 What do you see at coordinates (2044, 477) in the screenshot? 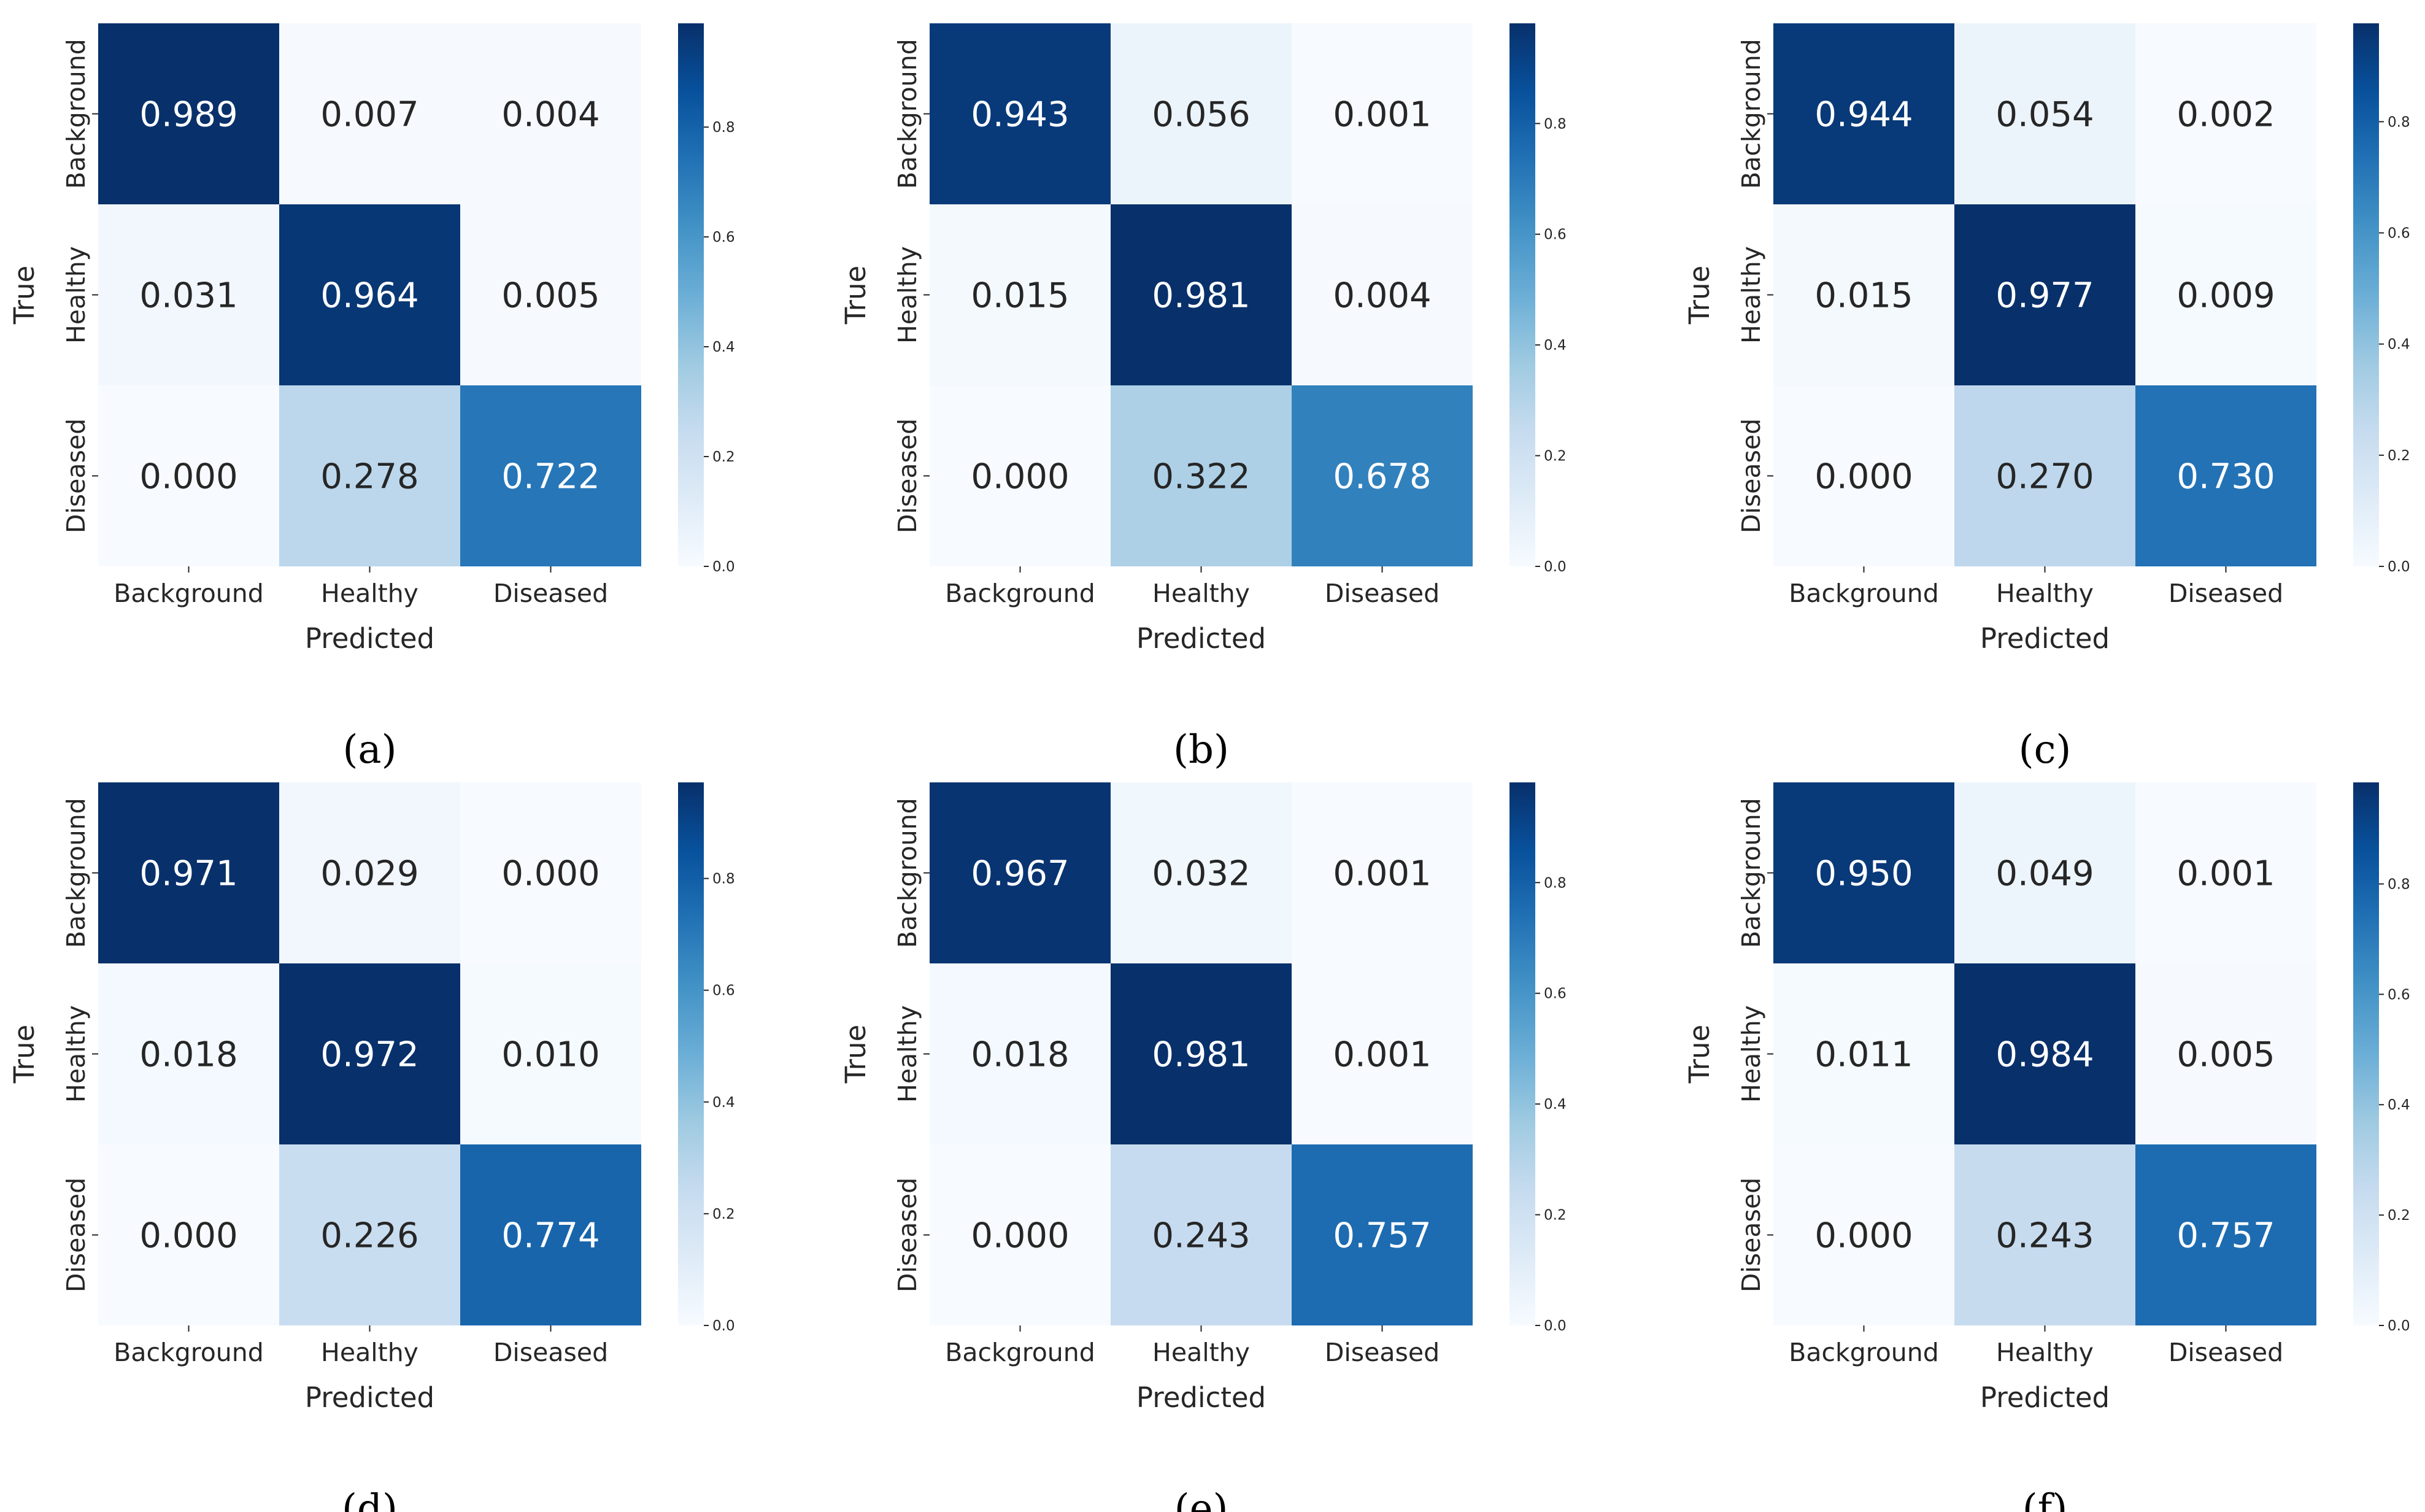
I see `cell-value-label: 0.270` at bounding box center [2044, 477].